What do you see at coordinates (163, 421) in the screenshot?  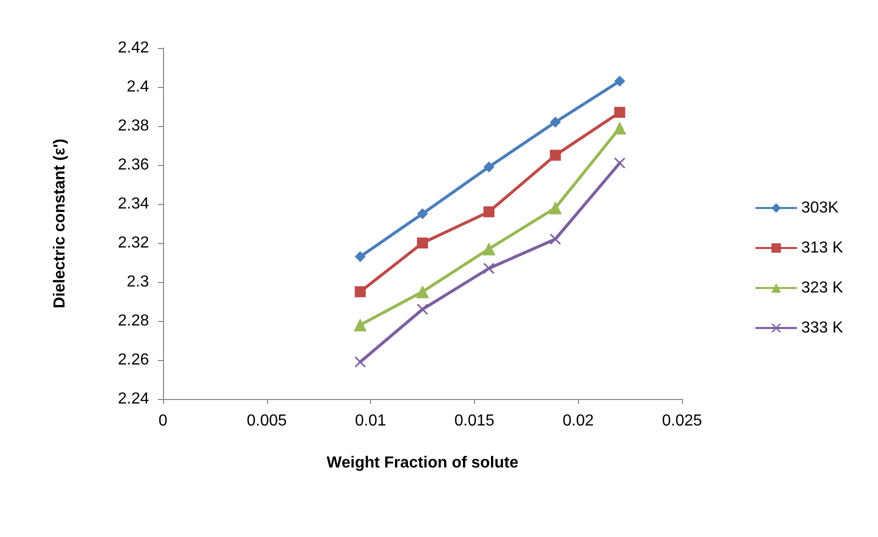 I see `x-tick-label: 0` at bounding box center [163, 421].